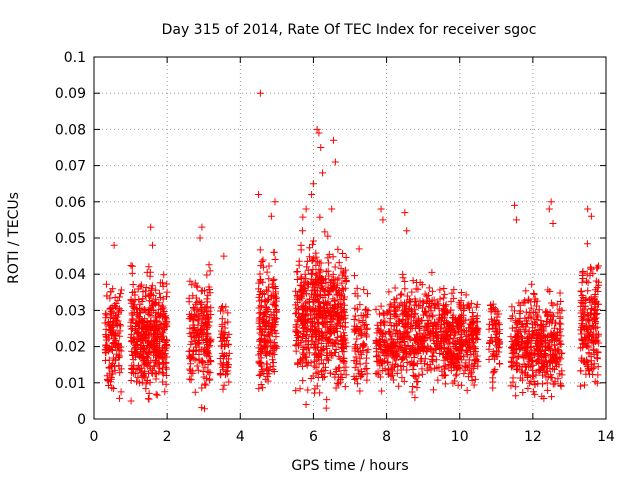 The width and height of the screenshot is (640, 480). What do you see at coordinates (386, 437) in the screenshot?
I see `x-tick-label: 8` at bounding box center [386, 437].